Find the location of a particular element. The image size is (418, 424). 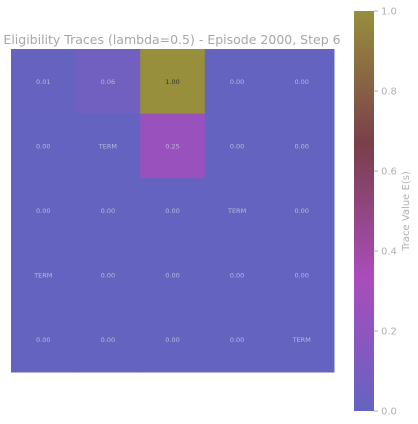

cell-label: 0.06 is located at coordinates (108, 82).